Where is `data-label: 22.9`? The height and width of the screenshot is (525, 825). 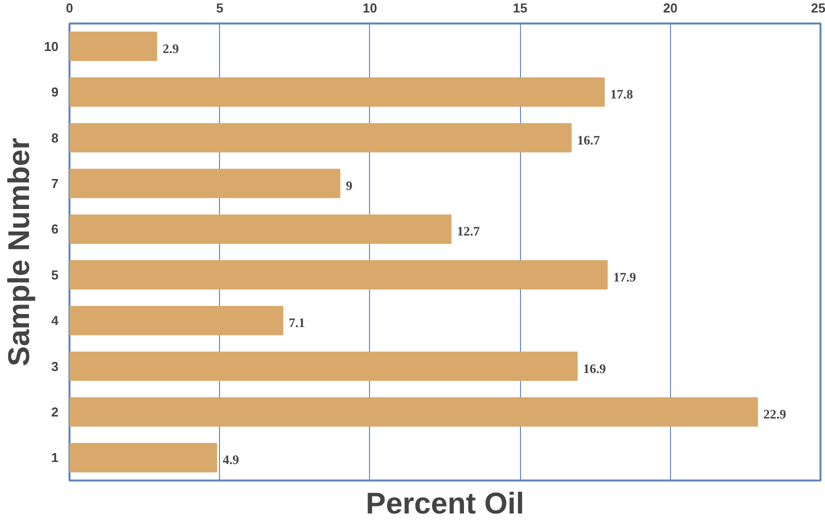
data-label: 22.9 is located at coordinates (775, 414).